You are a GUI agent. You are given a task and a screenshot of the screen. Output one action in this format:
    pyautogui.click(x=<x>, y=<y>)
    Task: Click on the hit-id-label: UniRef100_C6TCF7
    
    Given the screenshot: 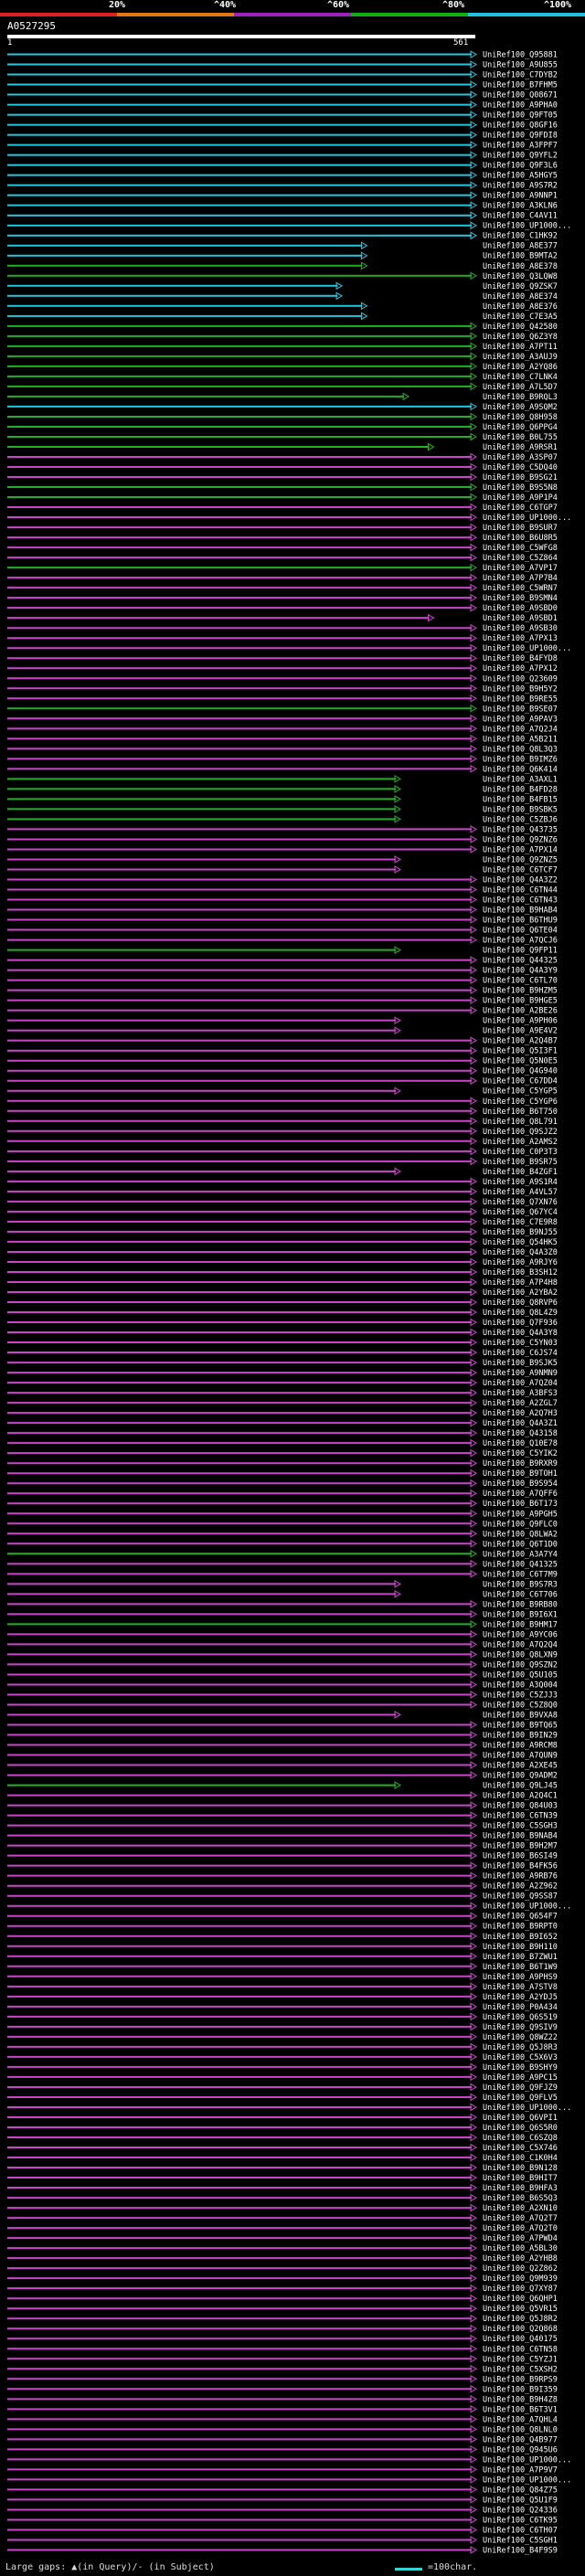 What is the action you would take?
    pyautogui.click(x=520, y=870)
    